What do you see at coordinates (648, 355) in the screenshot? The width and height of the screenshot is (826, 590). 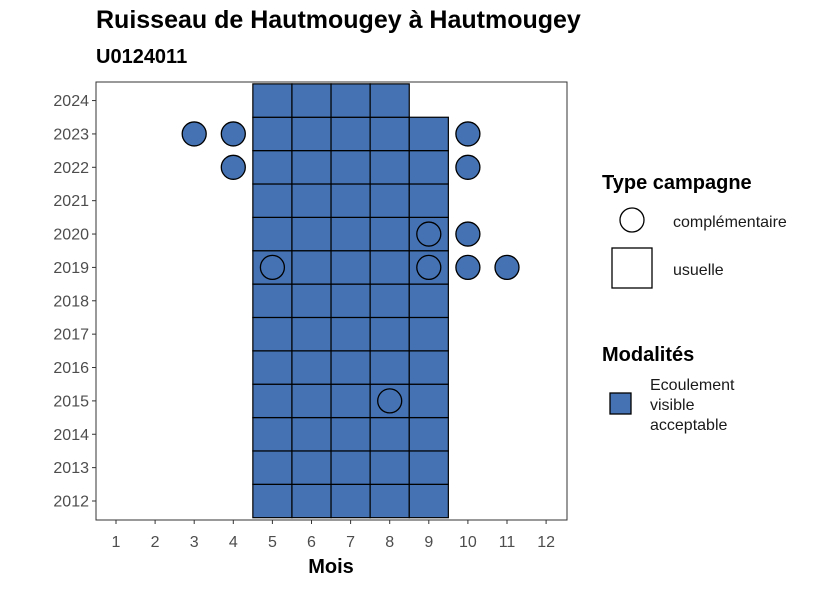 I see `legend-title-modalites: Modalités` at bounding box center [648, 355].